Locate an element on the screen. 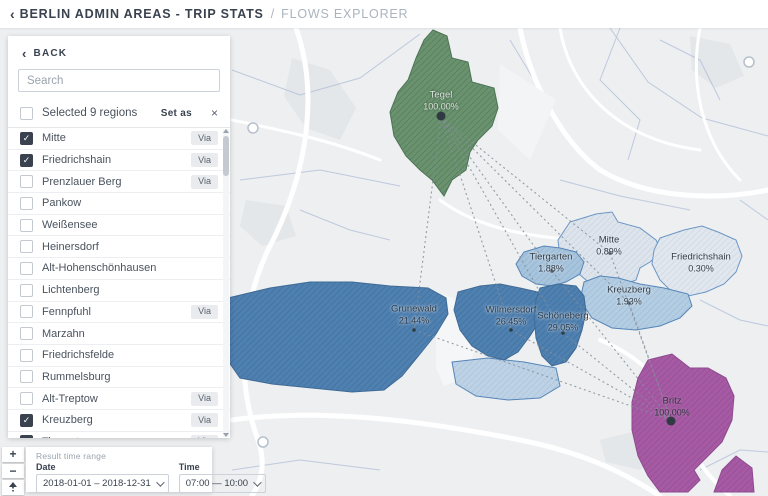 The width and height of the screenshot is (768, 496). selection-summary-row: Selected 9 regions Set as × is located at coordinates (119, 113).